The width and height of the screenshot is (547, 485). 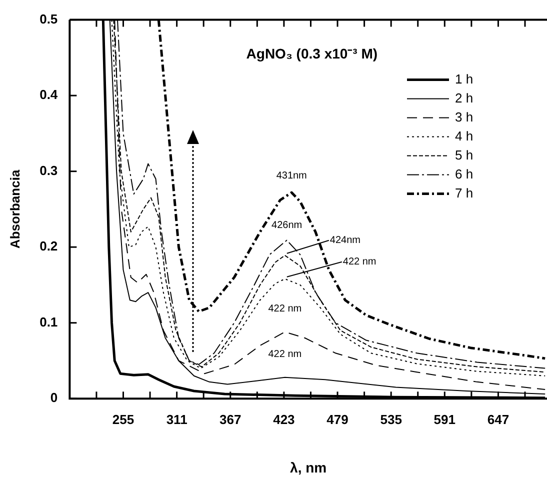 What do you see at coordinates (464, 154) in the screenshot?
I see `legend-label: 5 h` at bounding box center [464, 154].